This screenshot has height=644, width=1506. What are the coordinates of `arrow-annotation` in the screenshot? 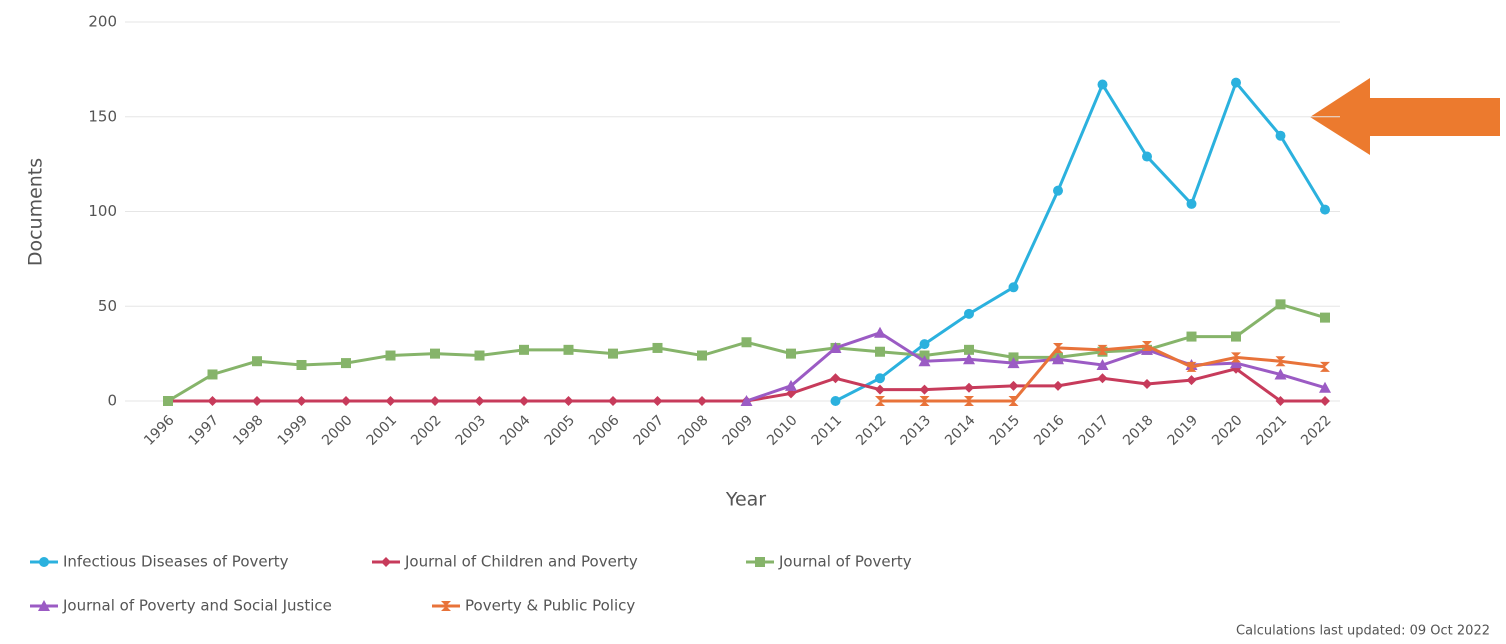 It's located at (1405, 116).